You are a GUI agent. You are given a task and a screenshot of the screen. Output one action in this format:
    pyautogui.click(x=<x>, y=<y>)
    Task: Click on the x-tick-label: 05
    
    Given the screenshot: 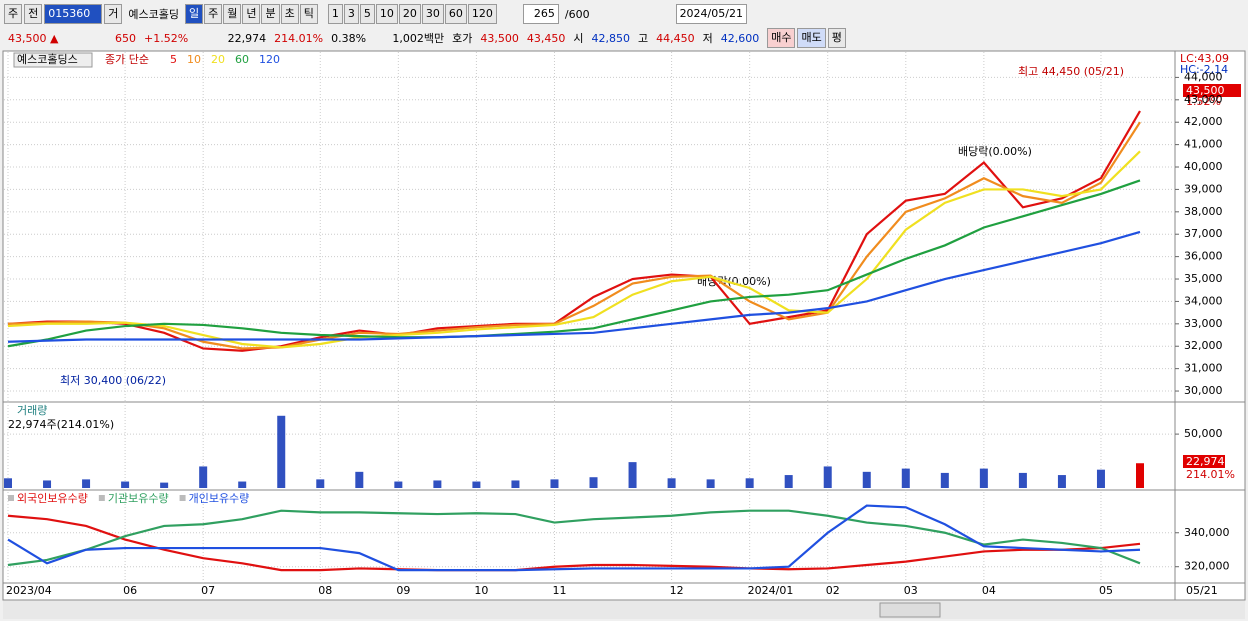 What is the action you would take?
    pyautogui.click(x=1106, y=590)
    